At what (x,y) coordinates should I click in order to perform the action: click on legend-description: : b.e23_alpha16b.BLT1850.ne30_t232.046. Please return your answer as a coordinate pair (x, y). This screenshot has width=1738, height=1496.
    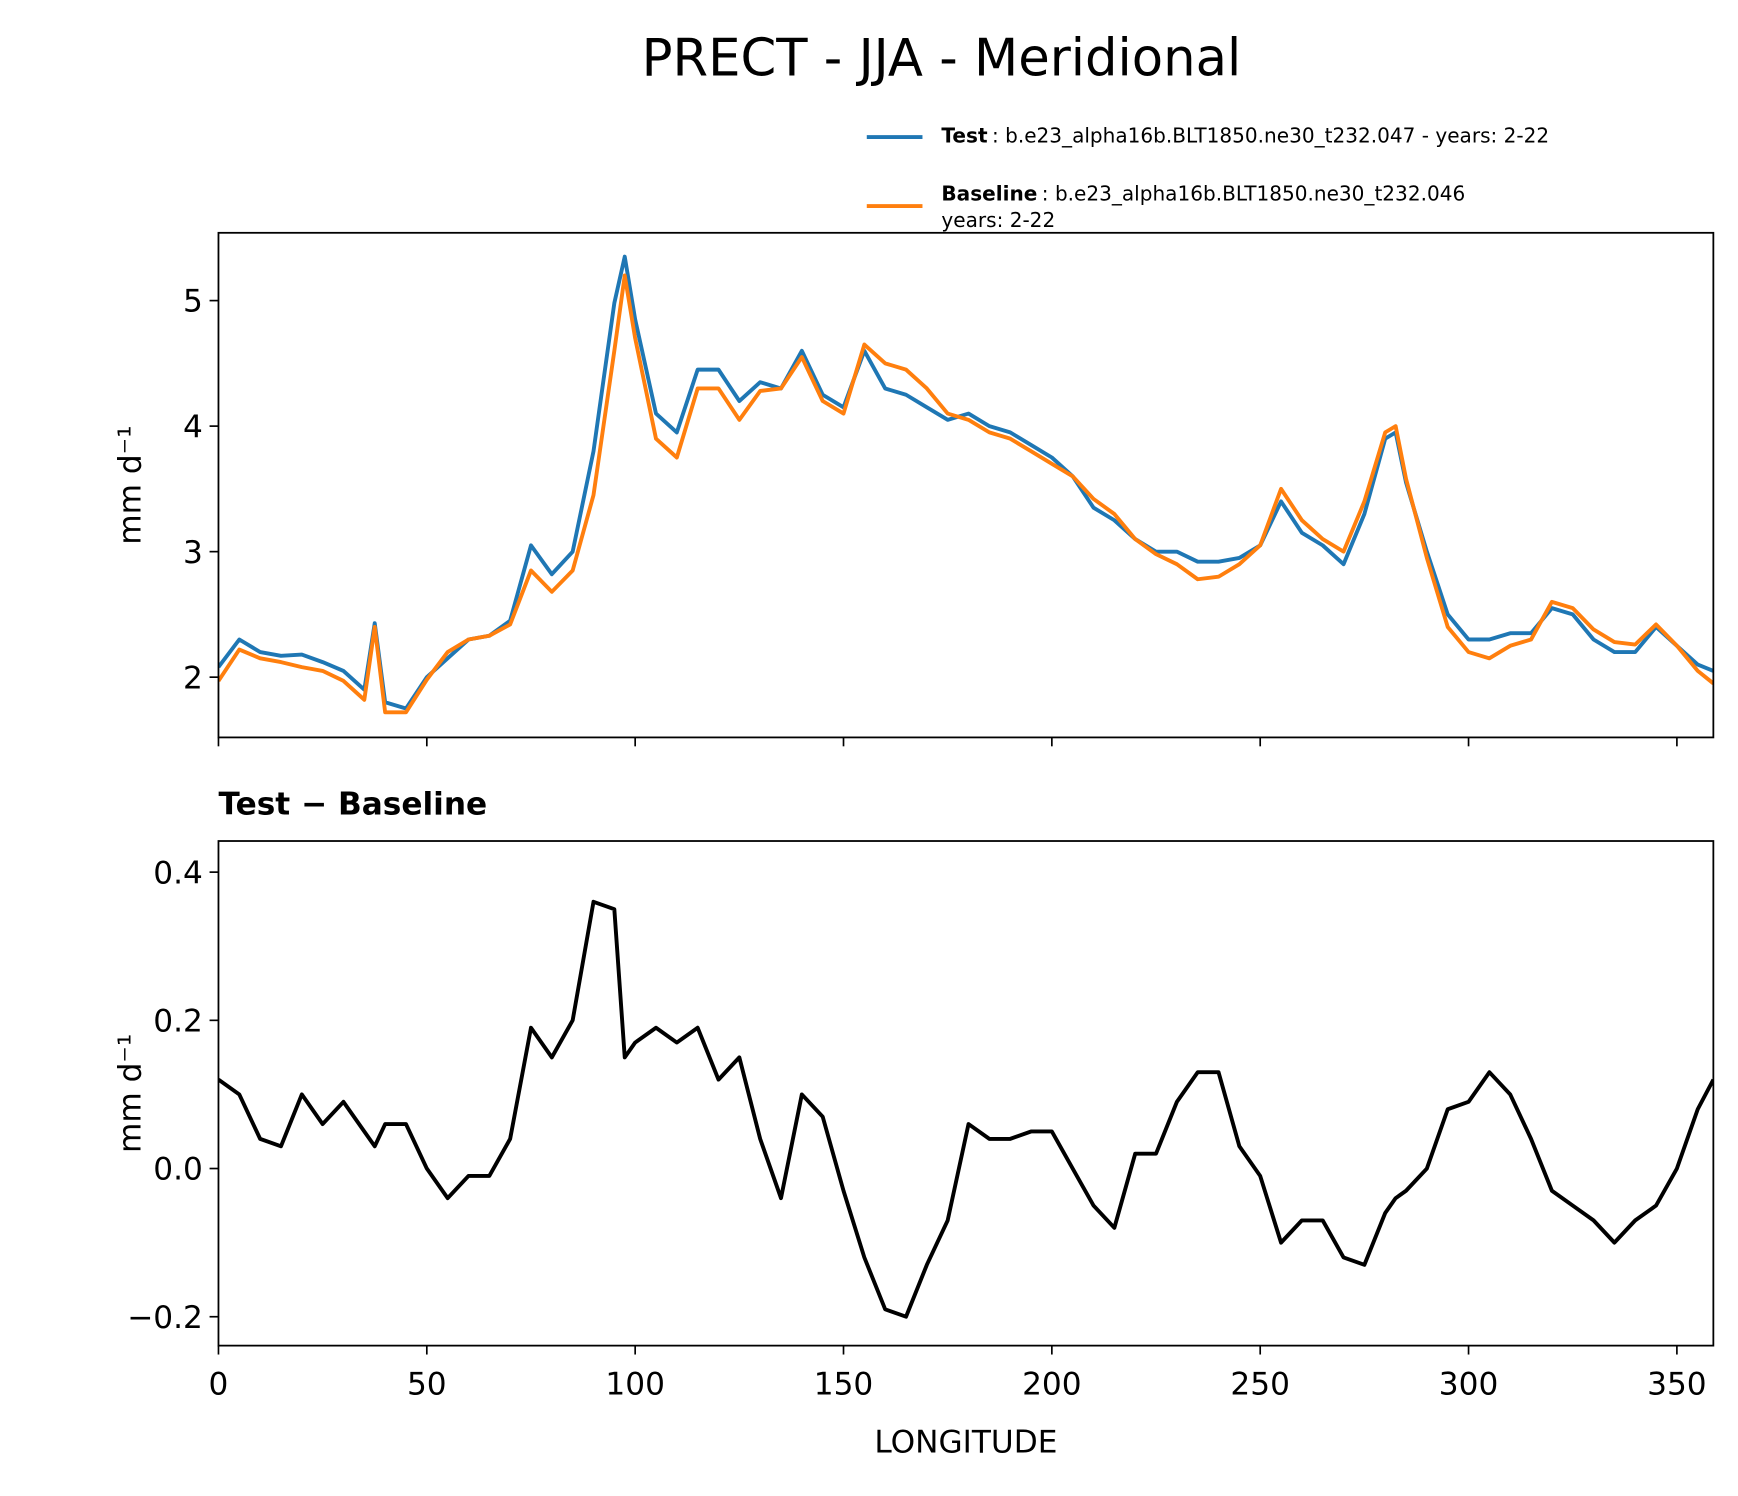
    Looking at the image, I should click on (1253, 194).